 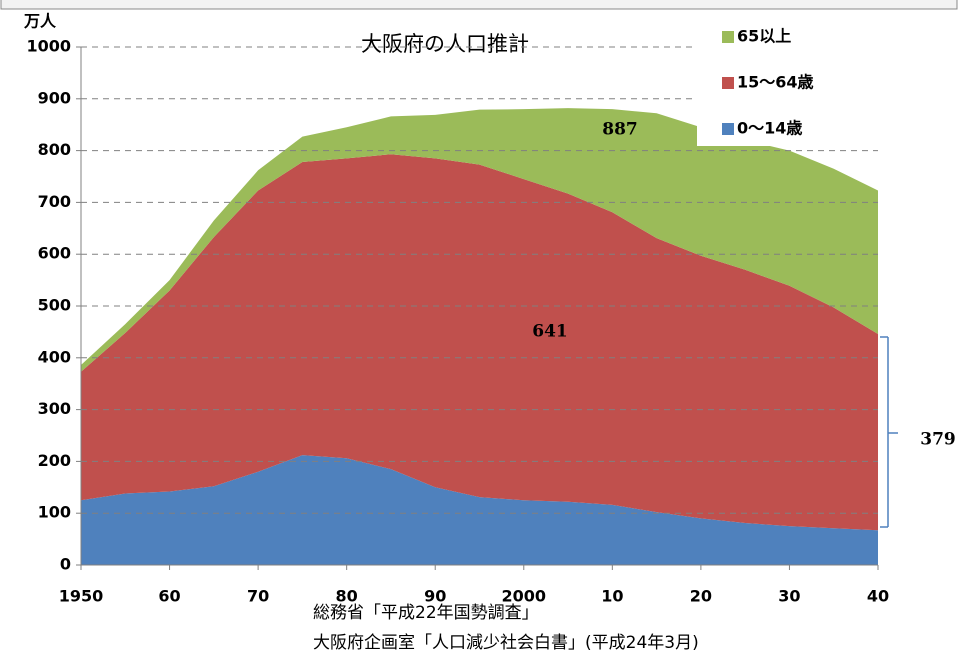 I want to click on x-tick-label: 1950, so click(x=81, y=596).